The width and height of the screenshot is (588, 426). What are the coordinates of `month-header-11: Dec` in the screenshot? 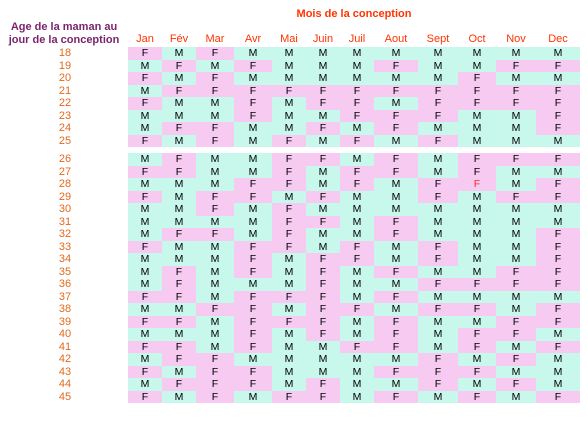 It's located at (558, 39).